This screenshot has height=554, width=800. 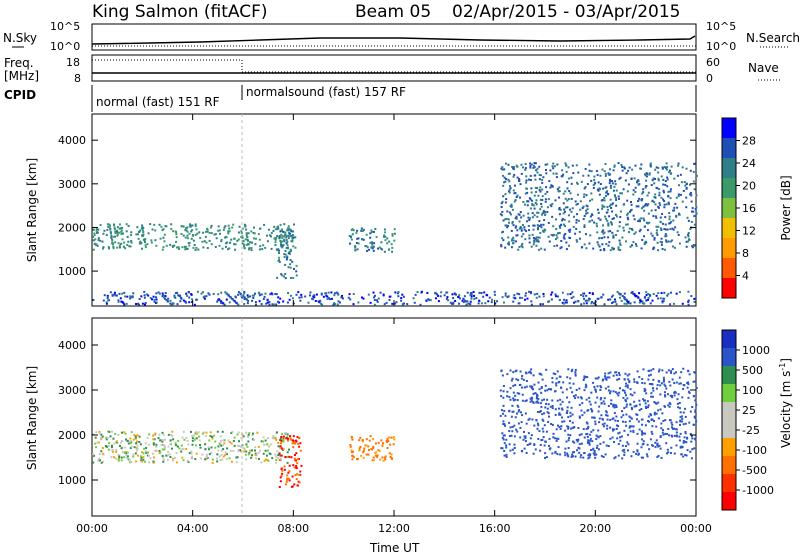 What do you see at coordinates (749, 163) in the screenshot?
I see `colorbar-tick-label: 24` at bounding box center [749, 163].